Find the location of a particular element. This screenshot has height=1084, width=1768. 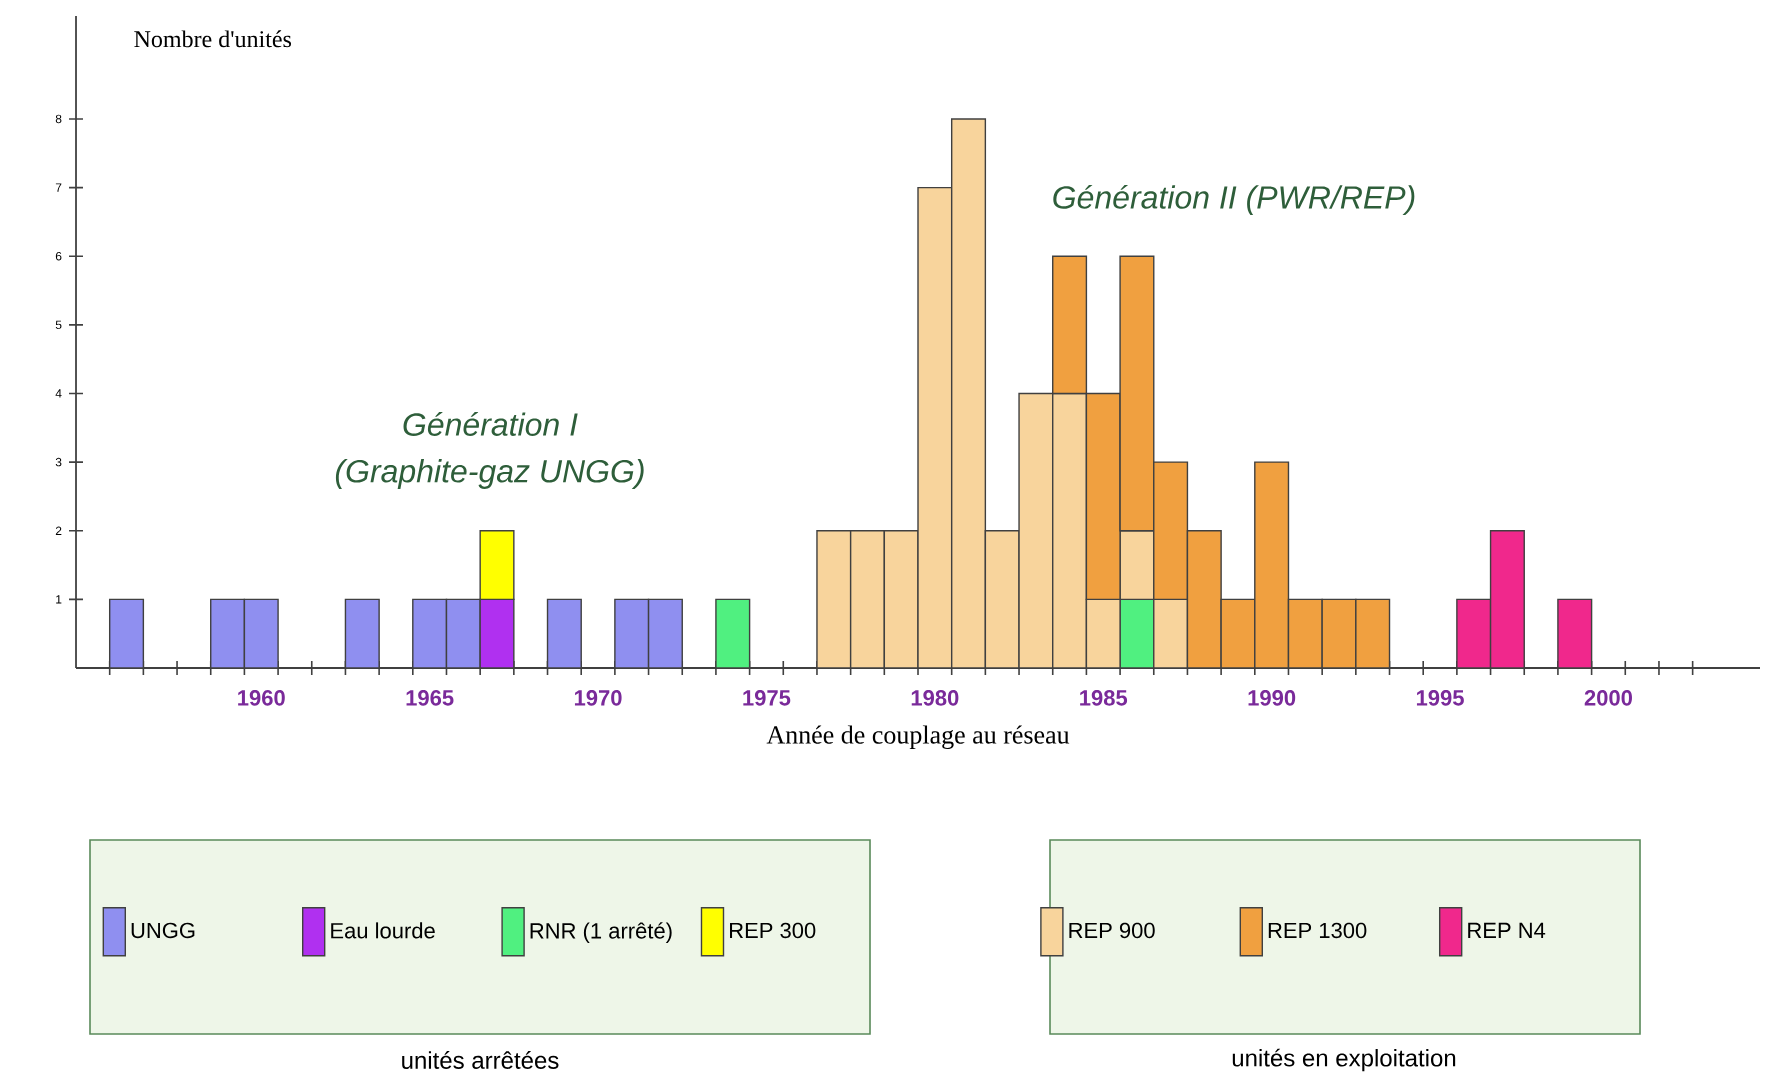

legend-label: REP N4 is located at coordinates (1507, 930).